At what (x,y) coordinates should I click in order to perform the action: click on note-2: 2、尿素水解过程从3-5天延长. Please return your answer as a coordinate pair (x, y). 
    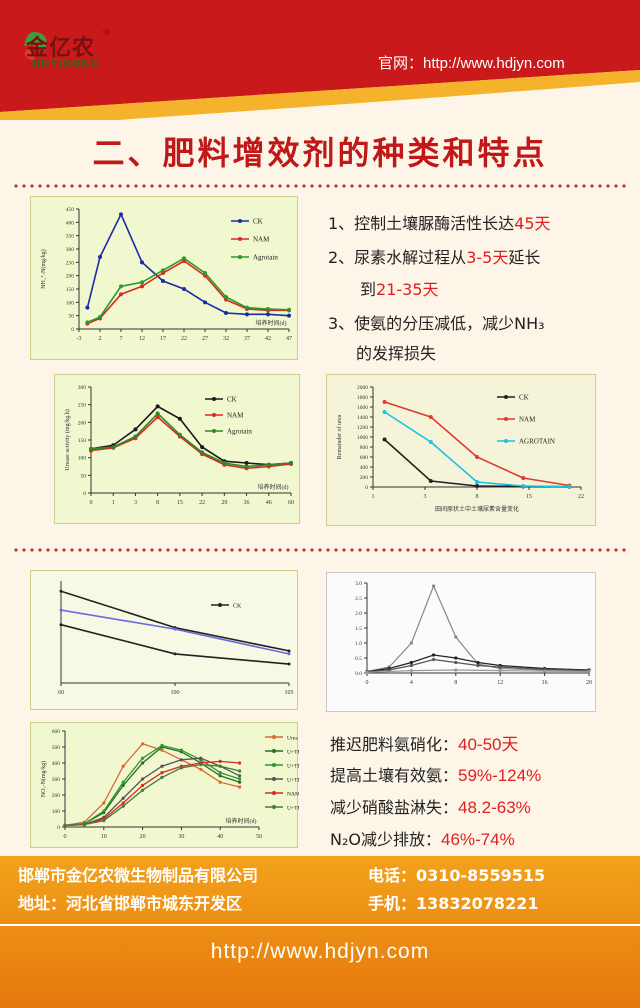
    Looking at the image, I should click on (434, 257).